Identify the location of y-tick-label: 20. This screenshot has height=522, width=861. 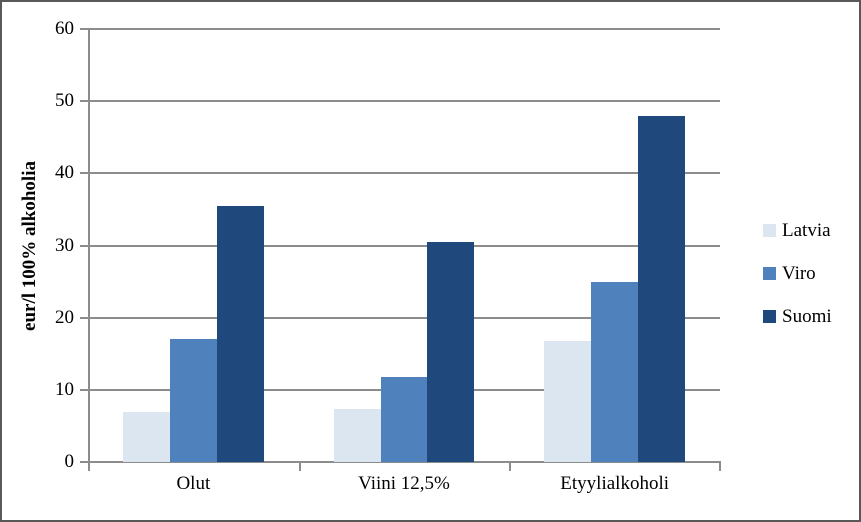
(64, 317).